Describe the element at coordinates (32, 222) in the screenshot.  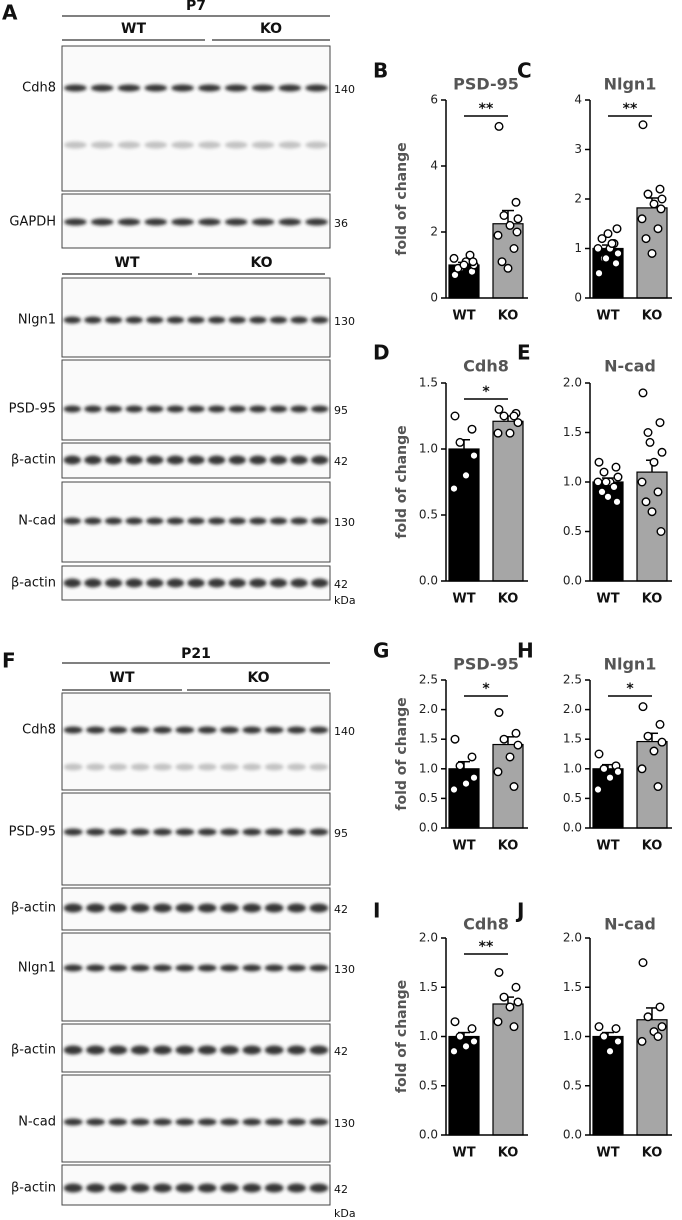
I see `row-label: GAPDH` at that location.